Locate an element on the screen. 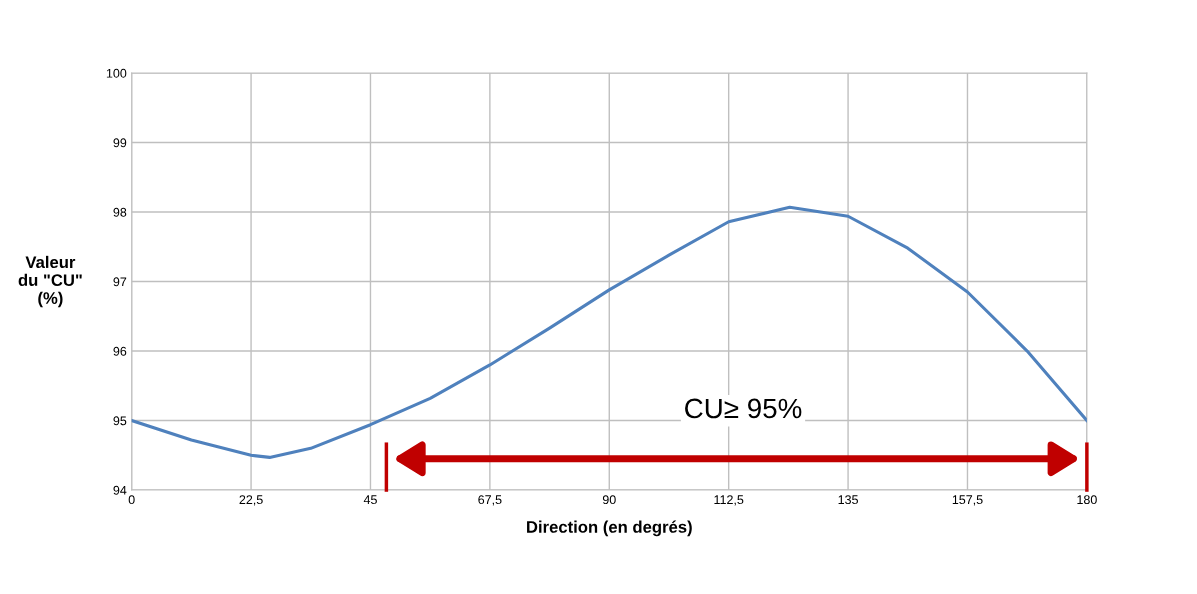  x-tick-label: 22,5 is located at coordinates (251, 500).